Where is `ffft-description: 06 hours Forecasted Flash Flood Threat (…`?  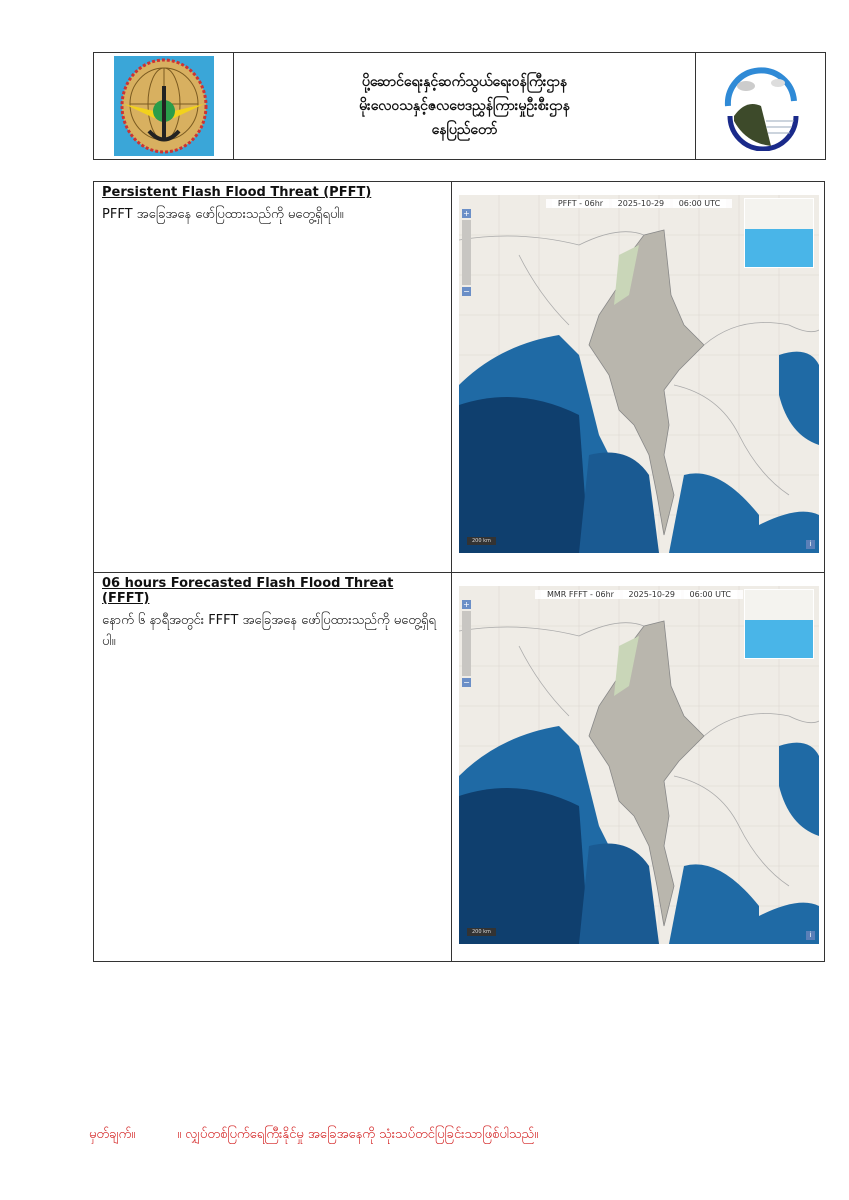
ffft-description: 06 hours Forecasted Flash Flood Threat (… is located at coordinates (273, 767).